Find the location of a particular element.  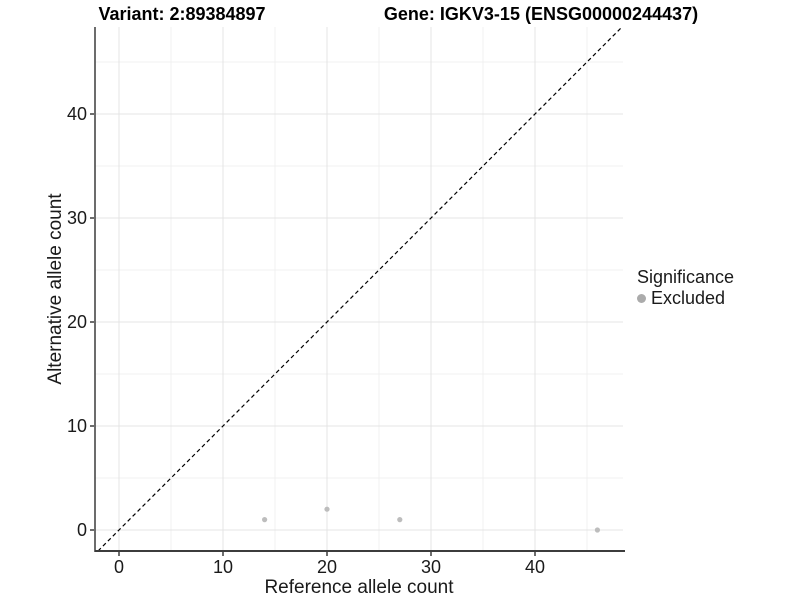

legend-title: Significance is located at coordinates (686, 277).